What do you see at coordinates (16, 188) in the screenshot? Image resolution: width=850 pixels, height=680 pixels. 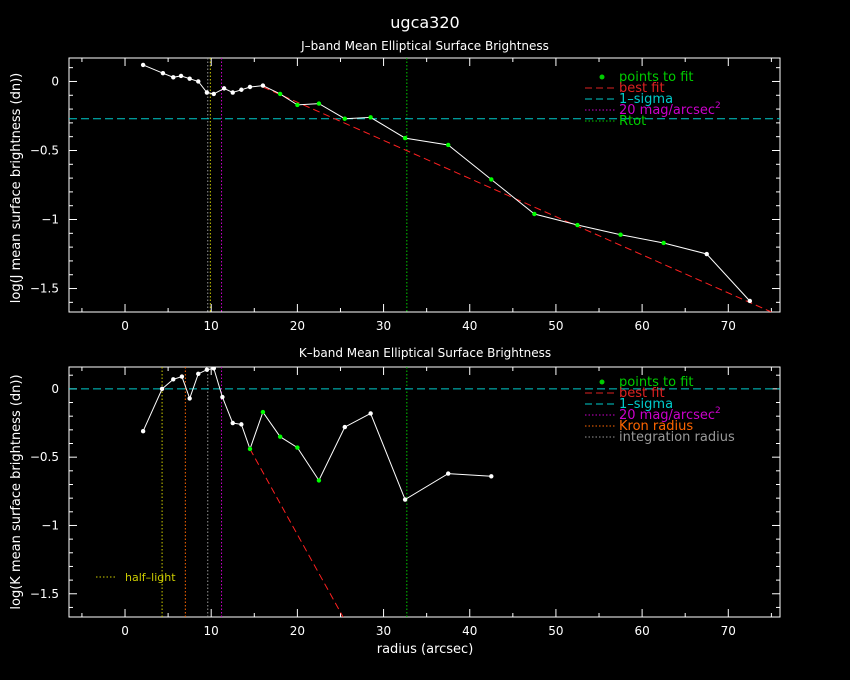 I see `top-y-axis-label: log(J mean surface brightness (dn))` at bounding box center [16, 188].